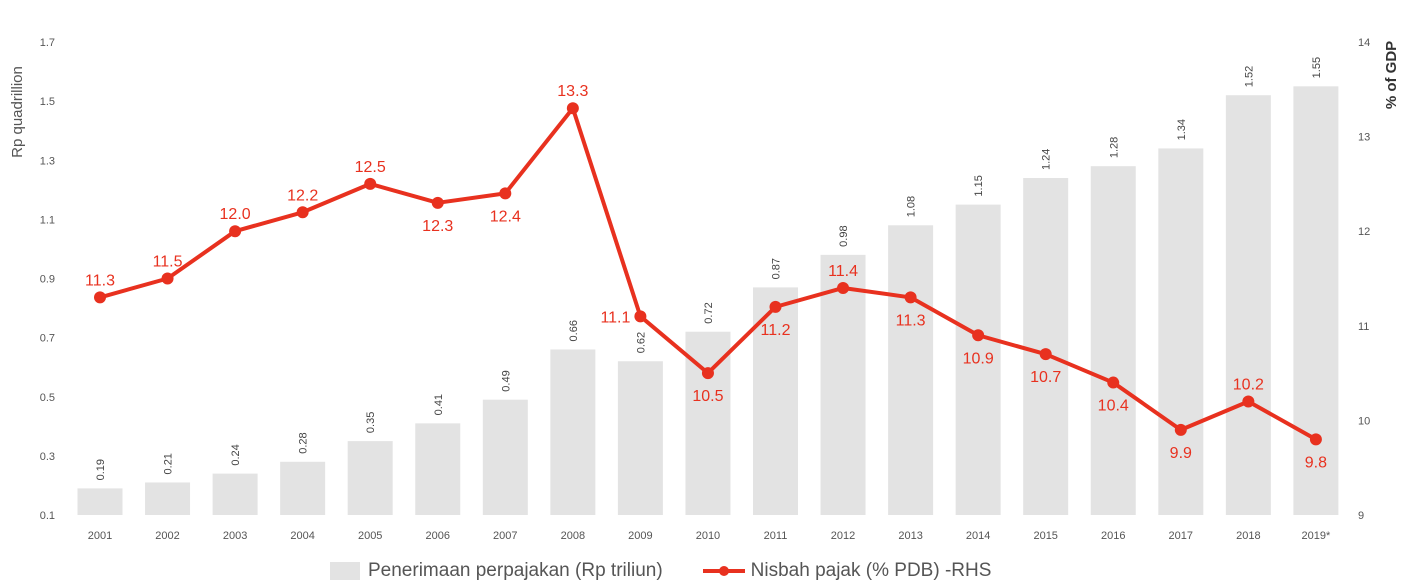 The image size is (1416, 588). I want to click on left-tick-label: 0.9, so click(47, 280).